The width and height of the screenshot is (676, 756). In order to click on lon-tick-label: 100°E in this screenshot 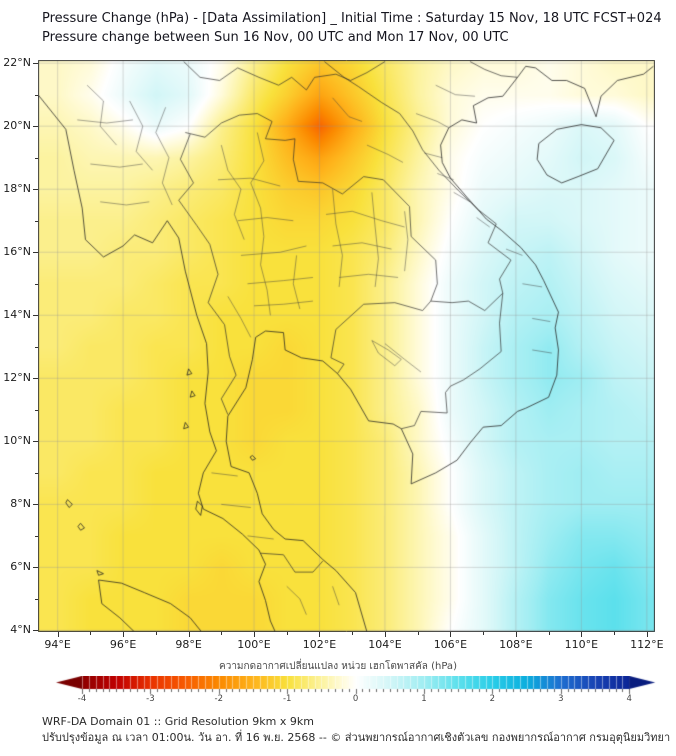, I will do `click(254, 644)`.